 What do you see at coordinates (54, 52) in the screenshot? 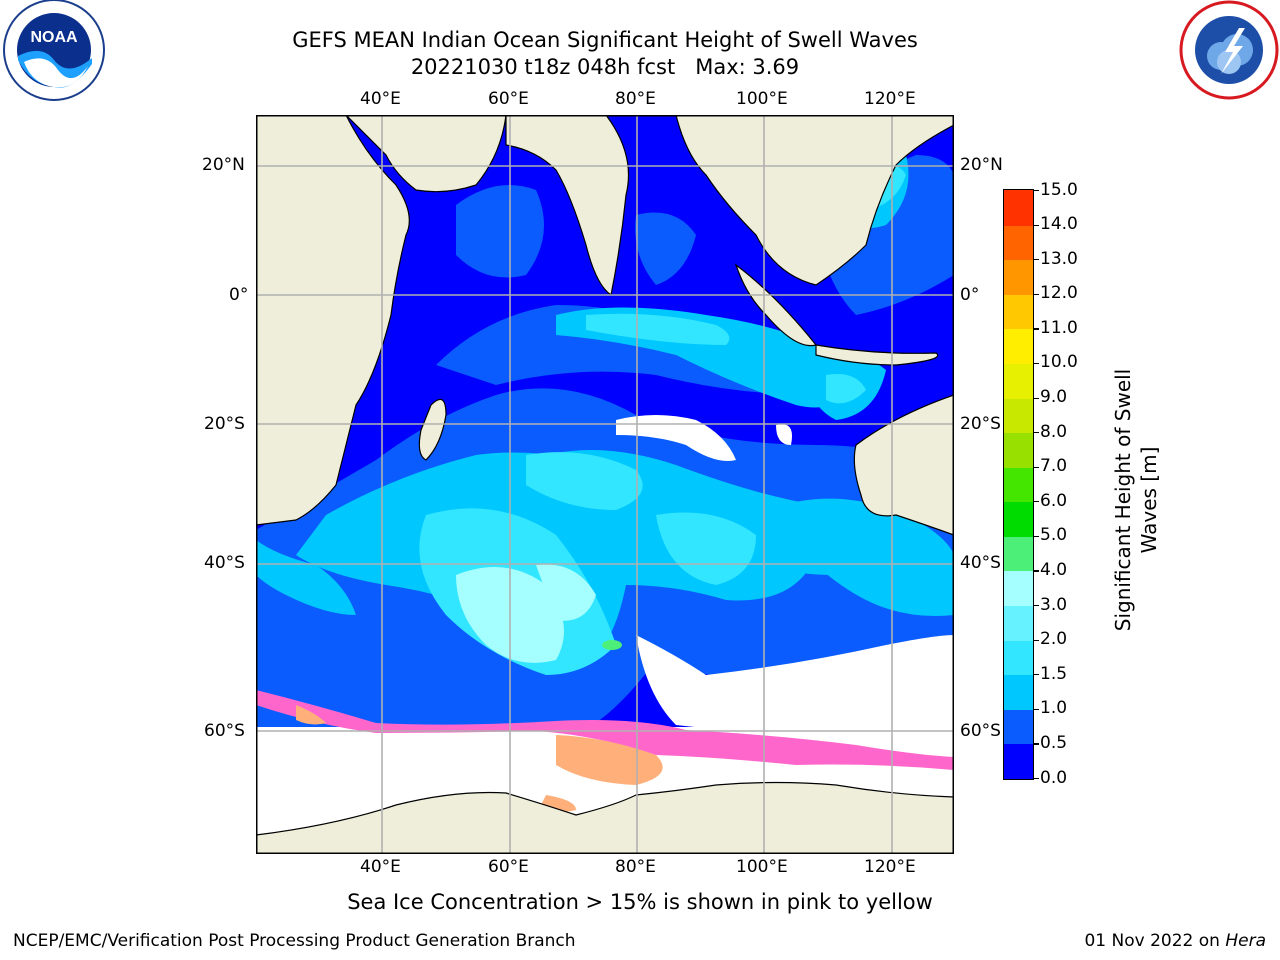
I see `noaa-logo-icon: NOAA` at bounding box center [54, 52].